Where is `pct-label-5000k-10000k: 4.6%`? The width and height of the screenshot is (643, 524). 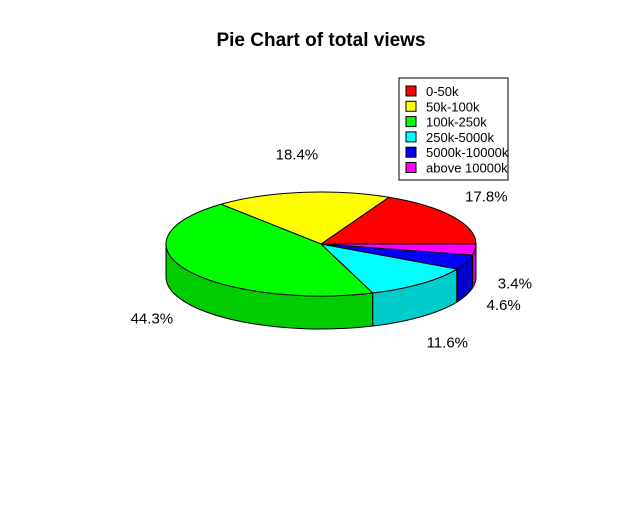
pct-label-5000k-10000k: 4.6% is located at coordinates (504, 305).